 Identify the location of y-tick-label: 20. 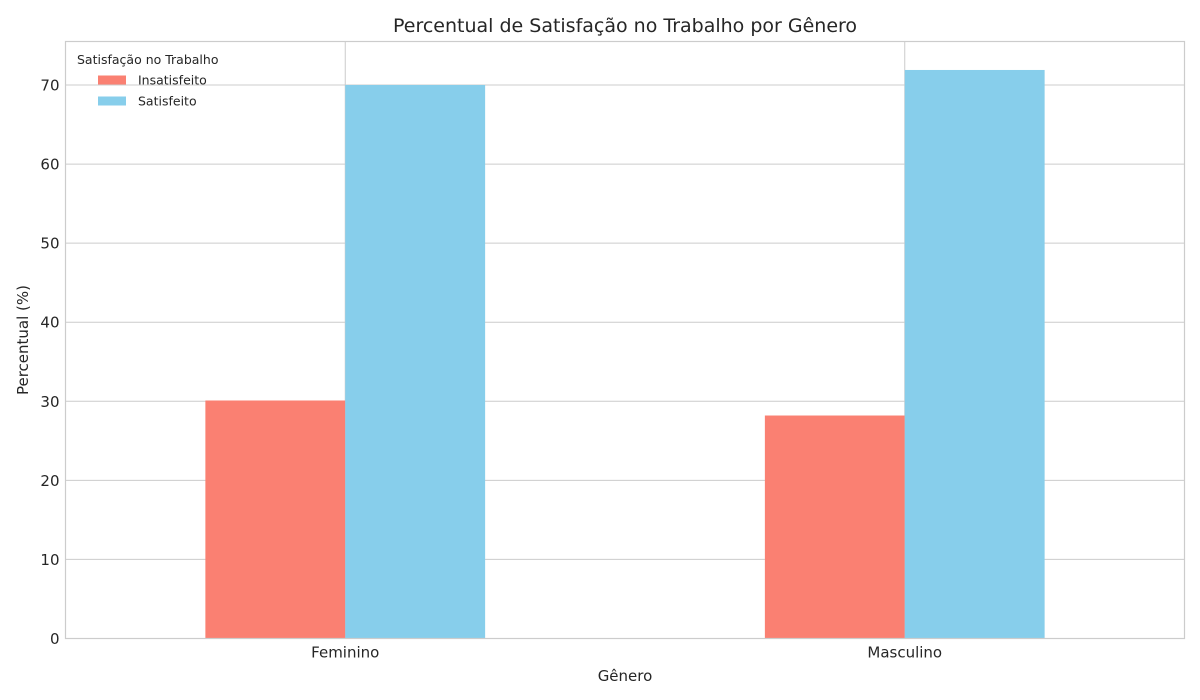
(49, 481).